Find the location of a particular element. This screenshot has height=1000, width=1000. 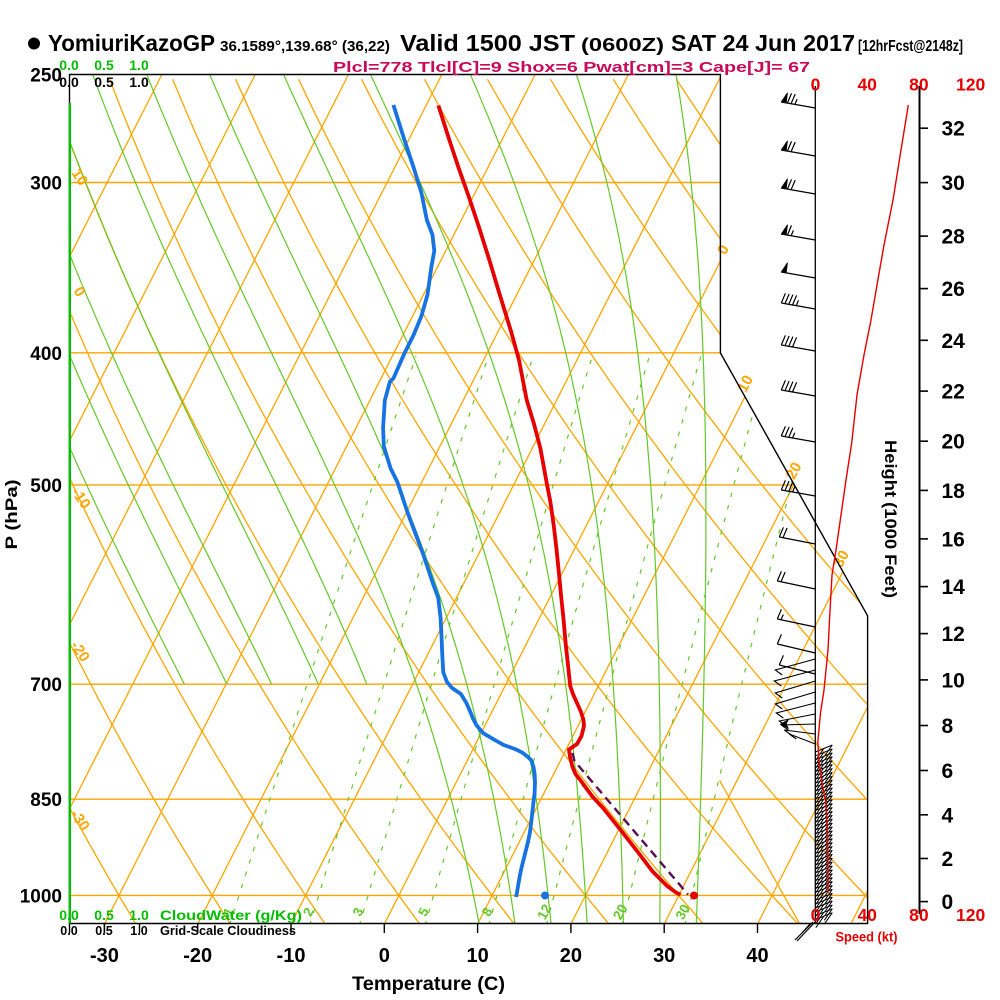

svg-text: 1000 is located at coordinates (41, 896).